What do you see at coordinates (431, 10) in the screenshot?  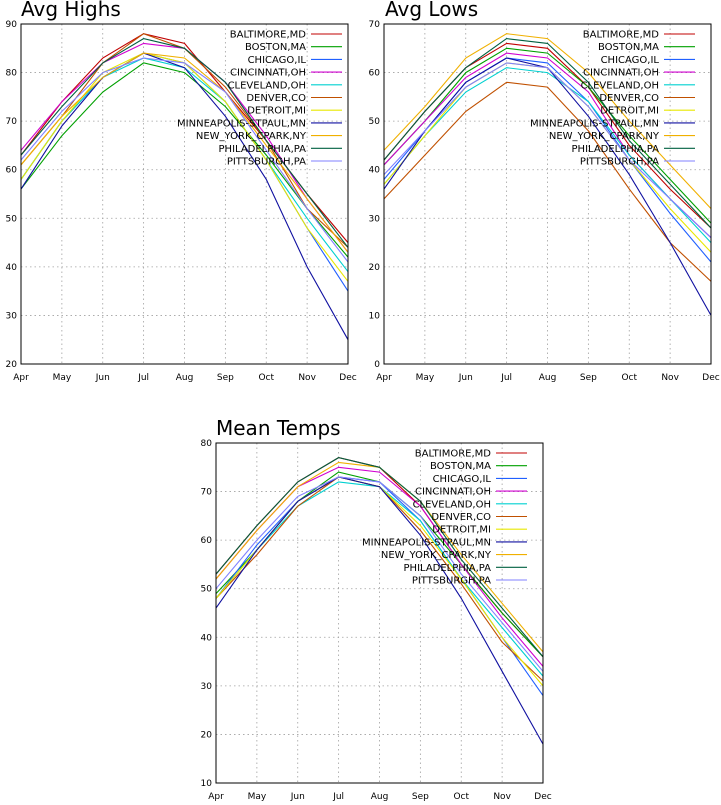 I see `chart-title: Avg Lows` at bounding box center [431, 10].